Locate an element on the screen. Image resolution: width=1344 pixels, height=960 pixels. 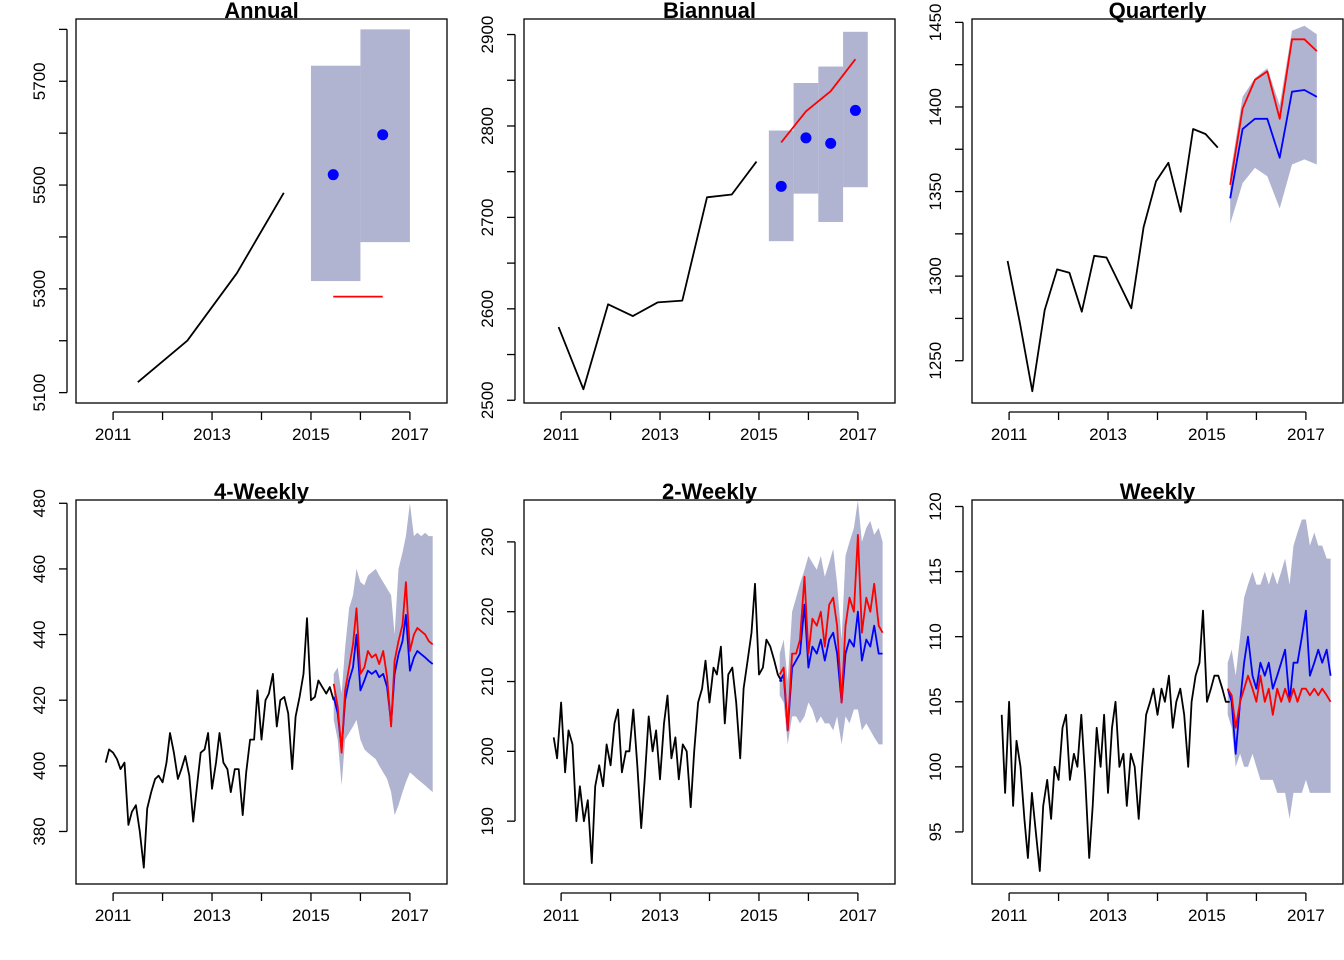
y-tick-label: 220 is located at coordinates (487, 612).